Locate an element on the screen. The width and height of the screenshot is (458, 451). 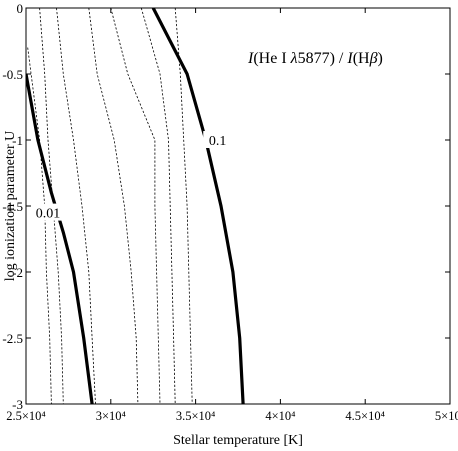
y-tick-label: -3 is located at coordinates (17, 404).